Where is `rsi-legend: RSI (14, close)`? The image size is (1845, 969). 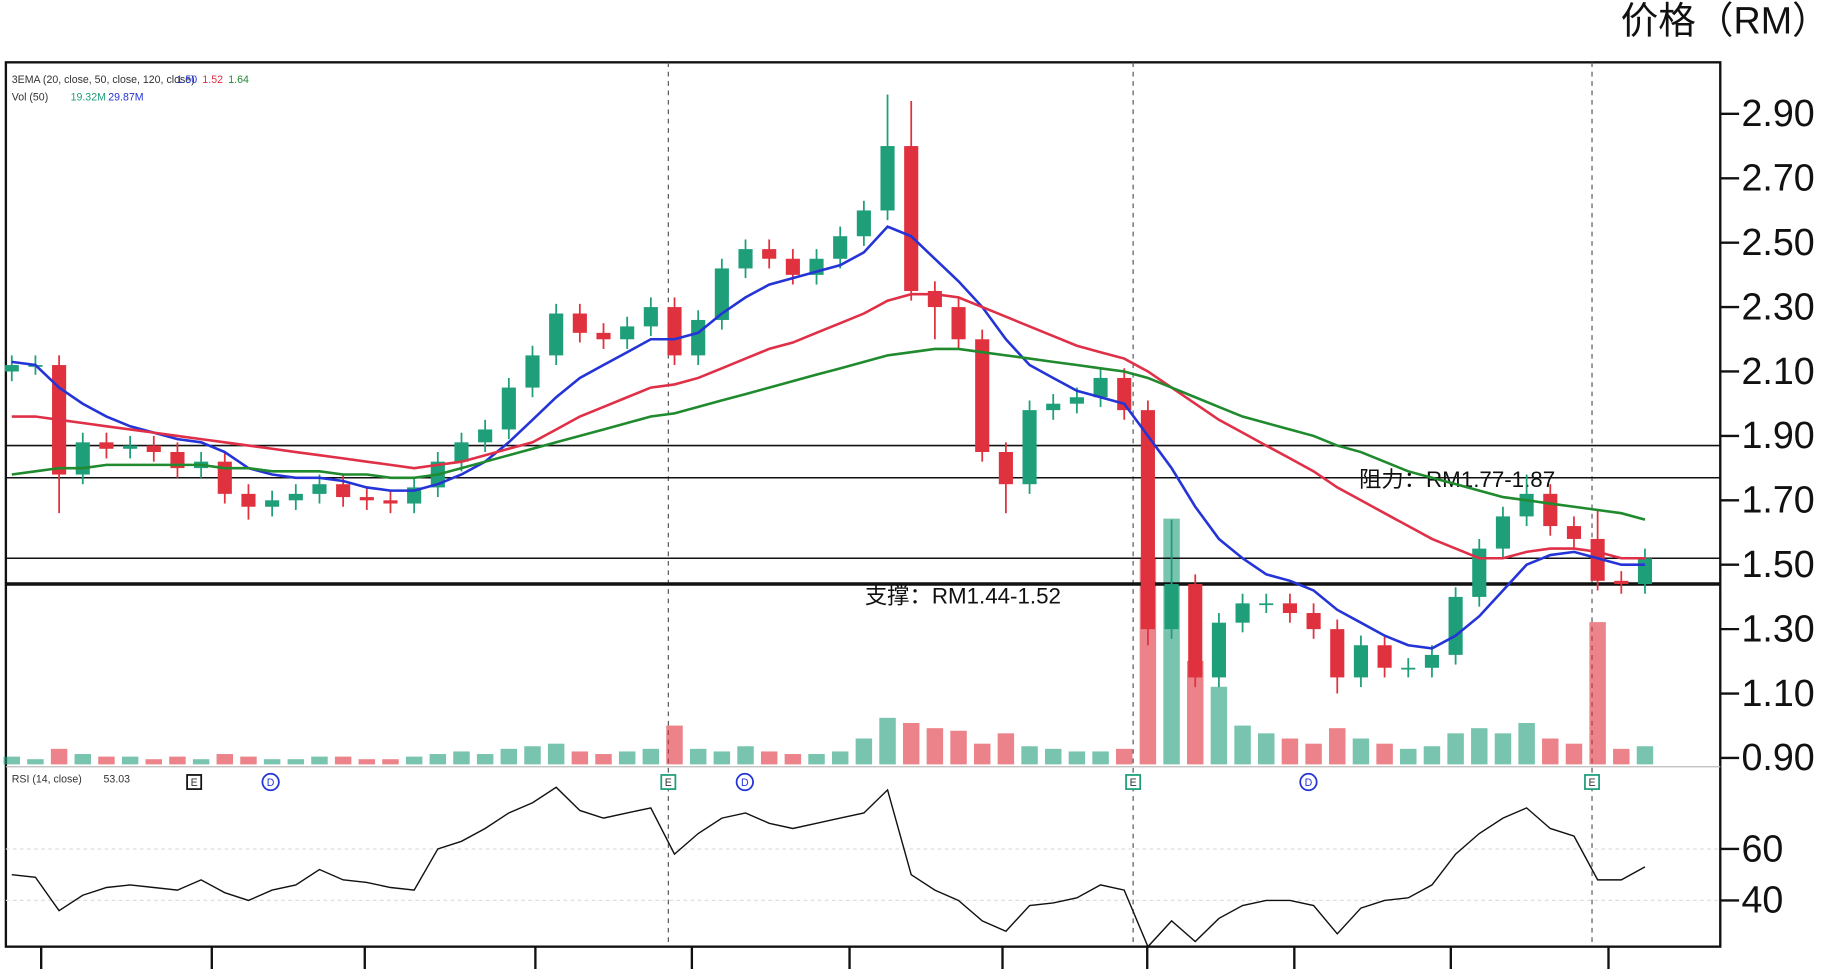 rsi-legend: RSI (14, close) is located at coordinates (47, 779).